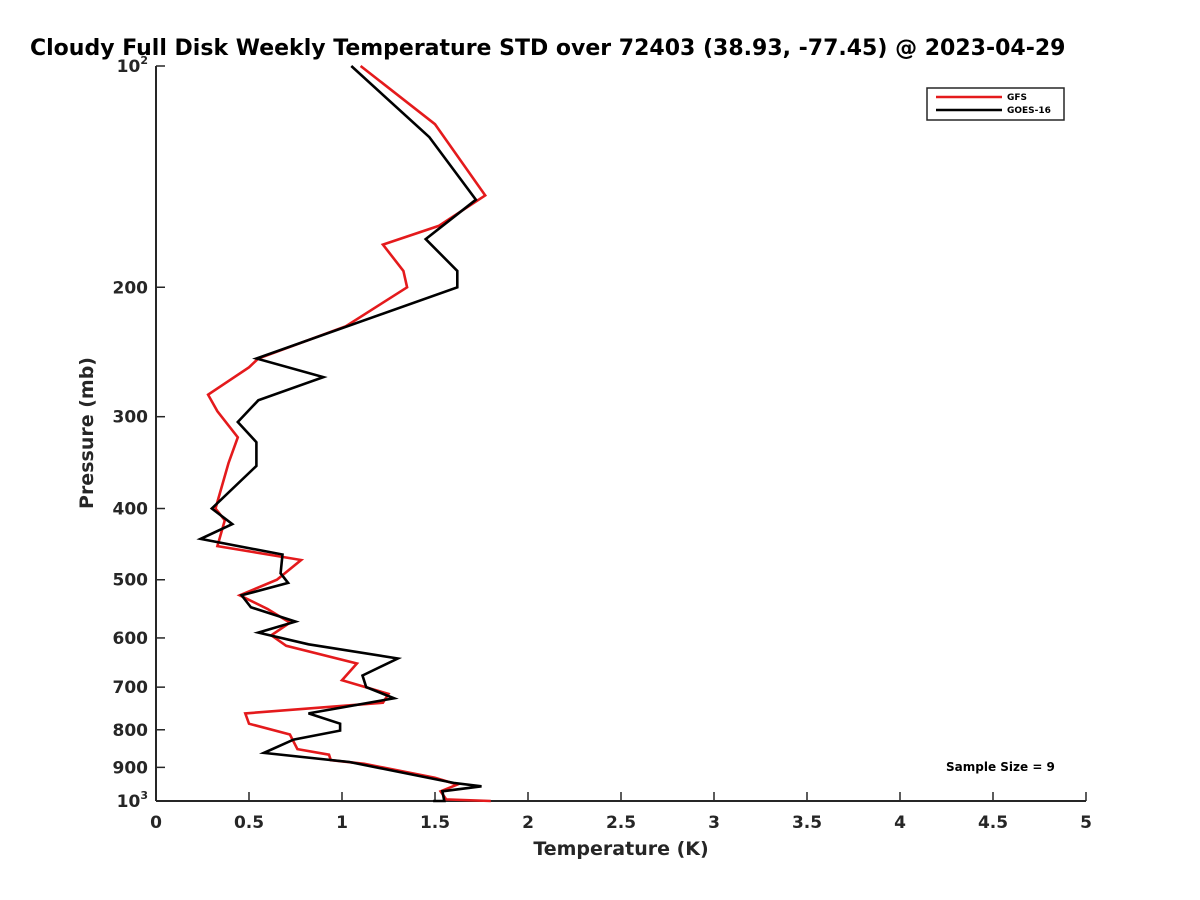 This screenshot has width=1200, height=900. Describe the element at coordinates (131, 639) in the screenshot. I see `y-tick-label: 600` at that location.